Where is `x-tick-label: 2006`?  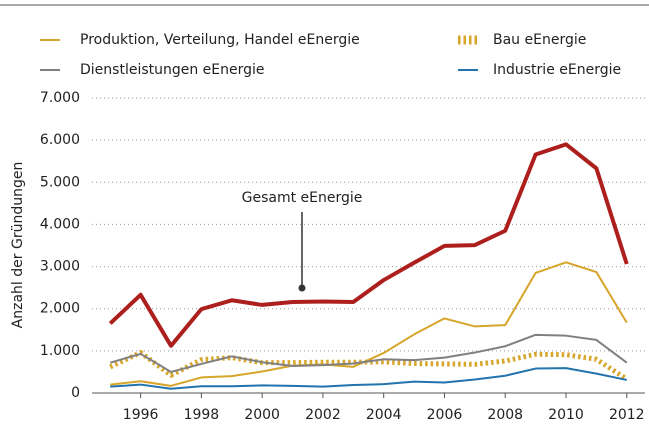
x-tick-label: 2006 is located at coordinates (445, 415).